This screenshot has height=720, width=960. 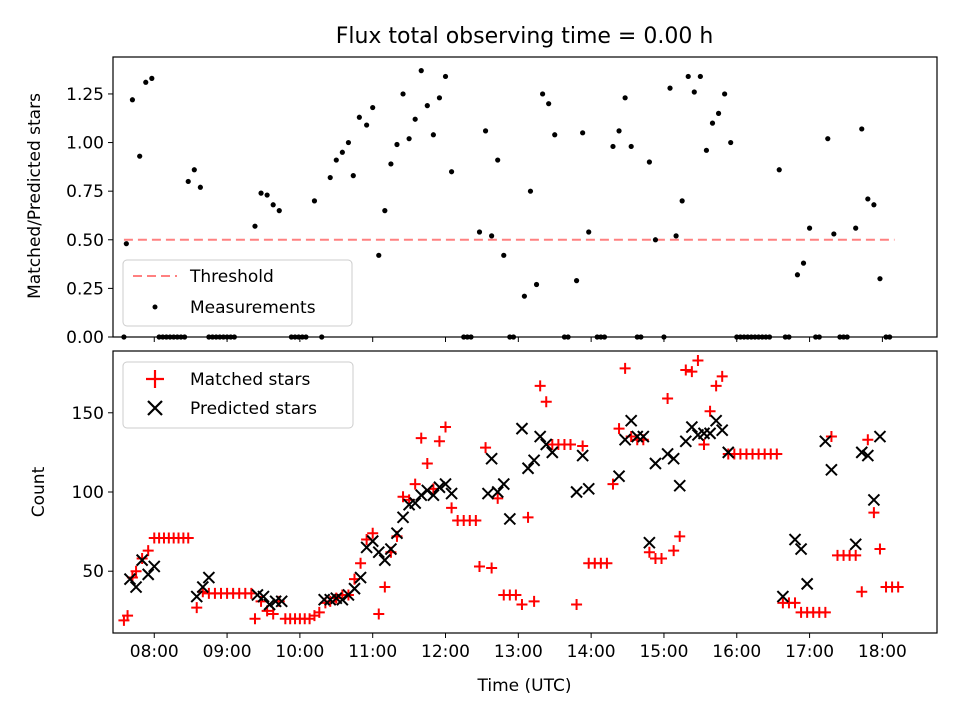 What do you see at coordinates (85, 144) in the screenshot?
I see `ratio-y-tick-label: 1.00` at bounding box center [85, 144].